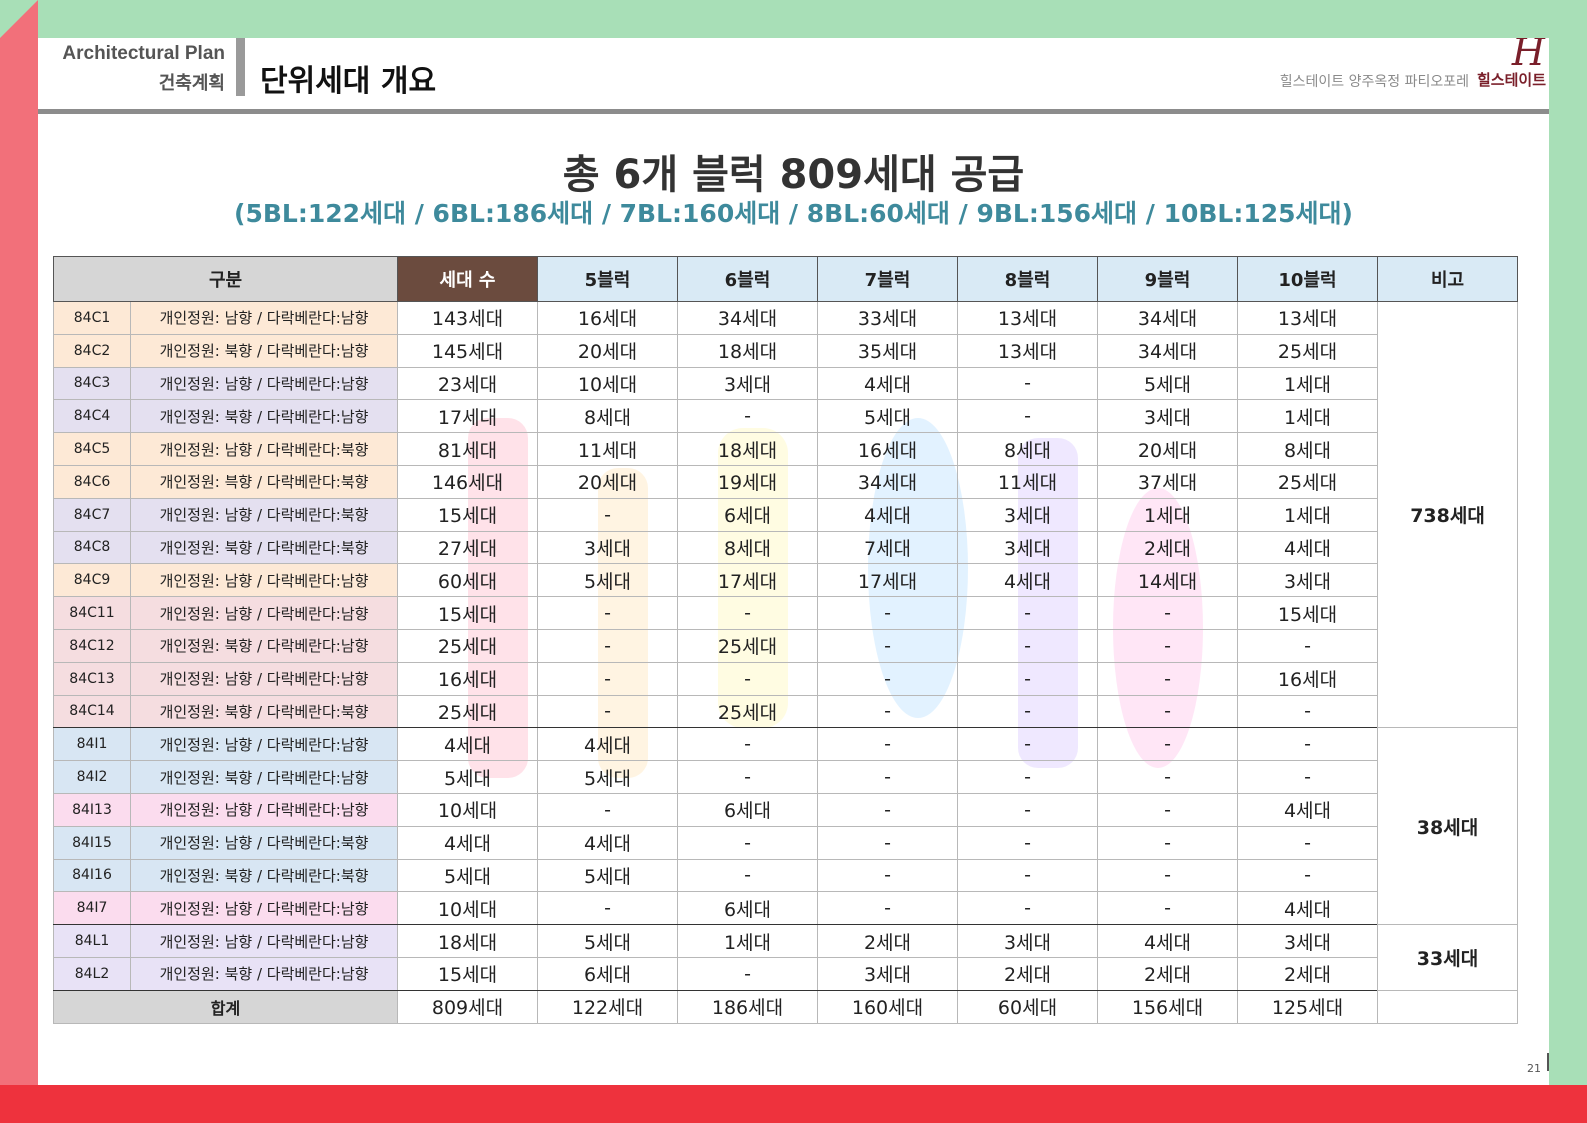 The image size is (1587, 1123). What do you see at coordinates (467, 318) in the screenshot?
I see `unit-total-cell: 143세대` at bounding box center [467, 318].